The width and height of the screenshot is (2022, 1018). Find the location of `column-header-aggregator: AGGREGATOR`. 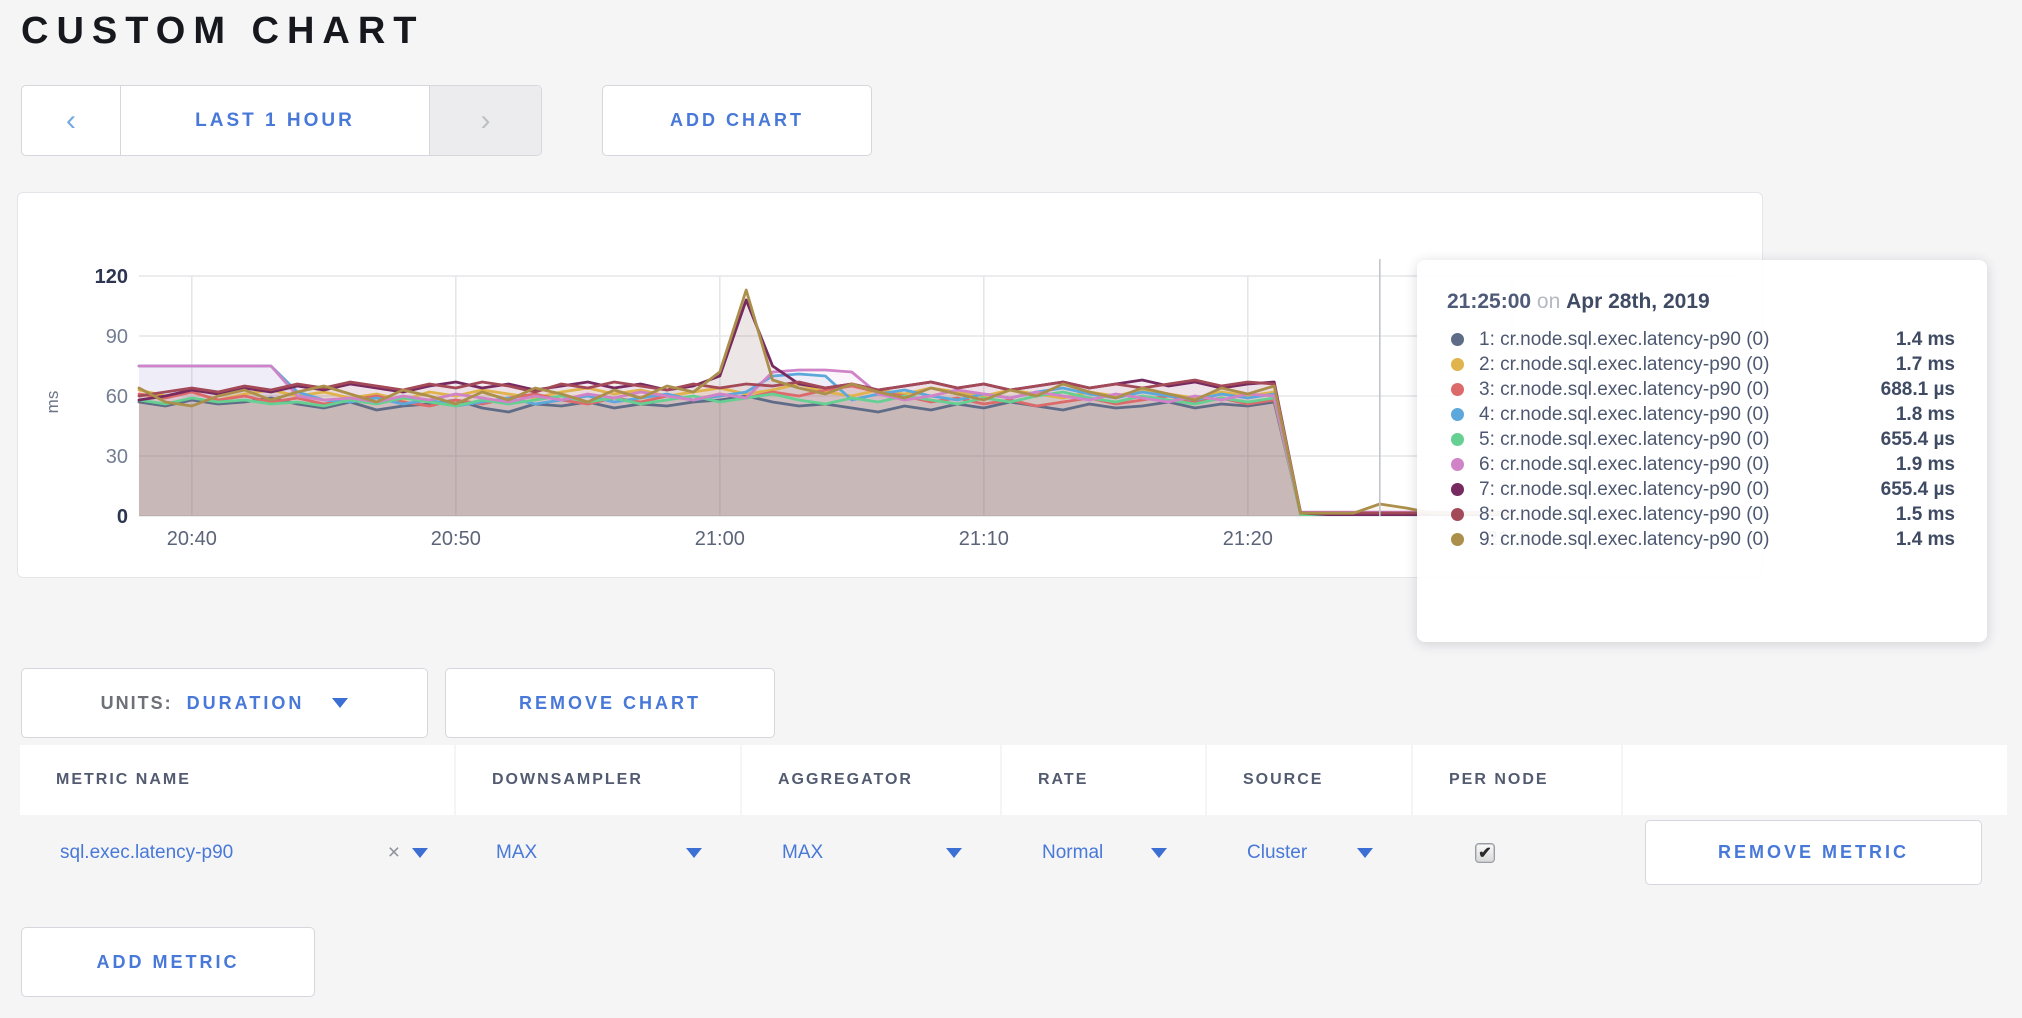

column-header-aggregator: AGGREGATOR is located at coordinates (872, 780).